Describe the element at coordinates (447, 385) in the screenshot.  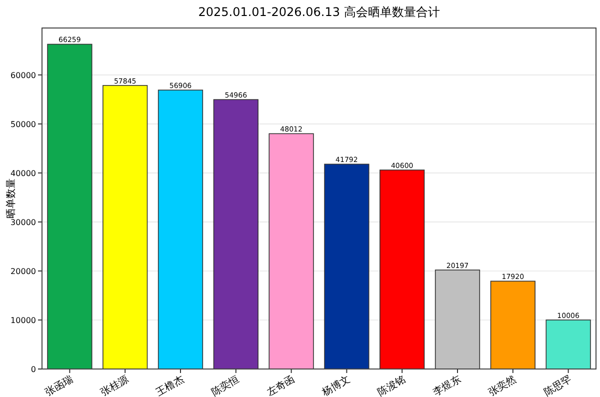
I see `x-tick-label: 李煜东` at that location.